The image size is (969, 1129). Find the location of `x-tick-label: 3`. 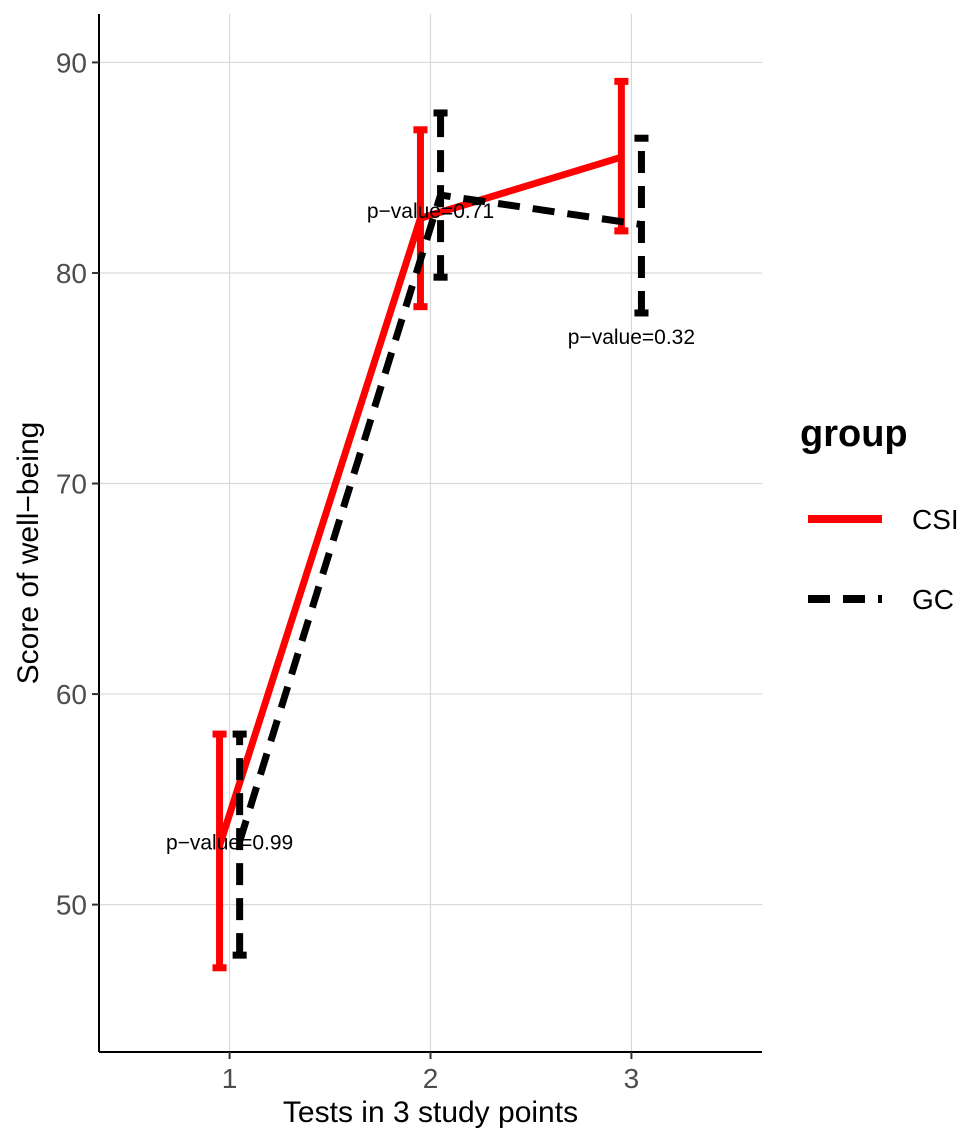

x-tick-label: 3 is located at coordinates (632, 1078).